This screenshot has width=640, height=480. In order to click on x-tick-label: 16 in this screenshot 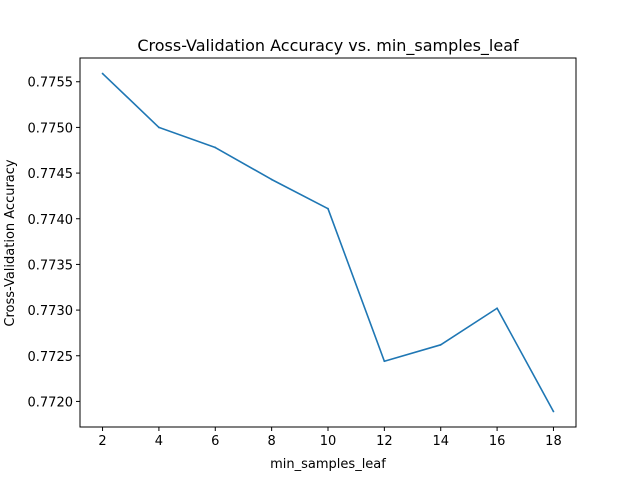, I will do `click(497, 441)`.